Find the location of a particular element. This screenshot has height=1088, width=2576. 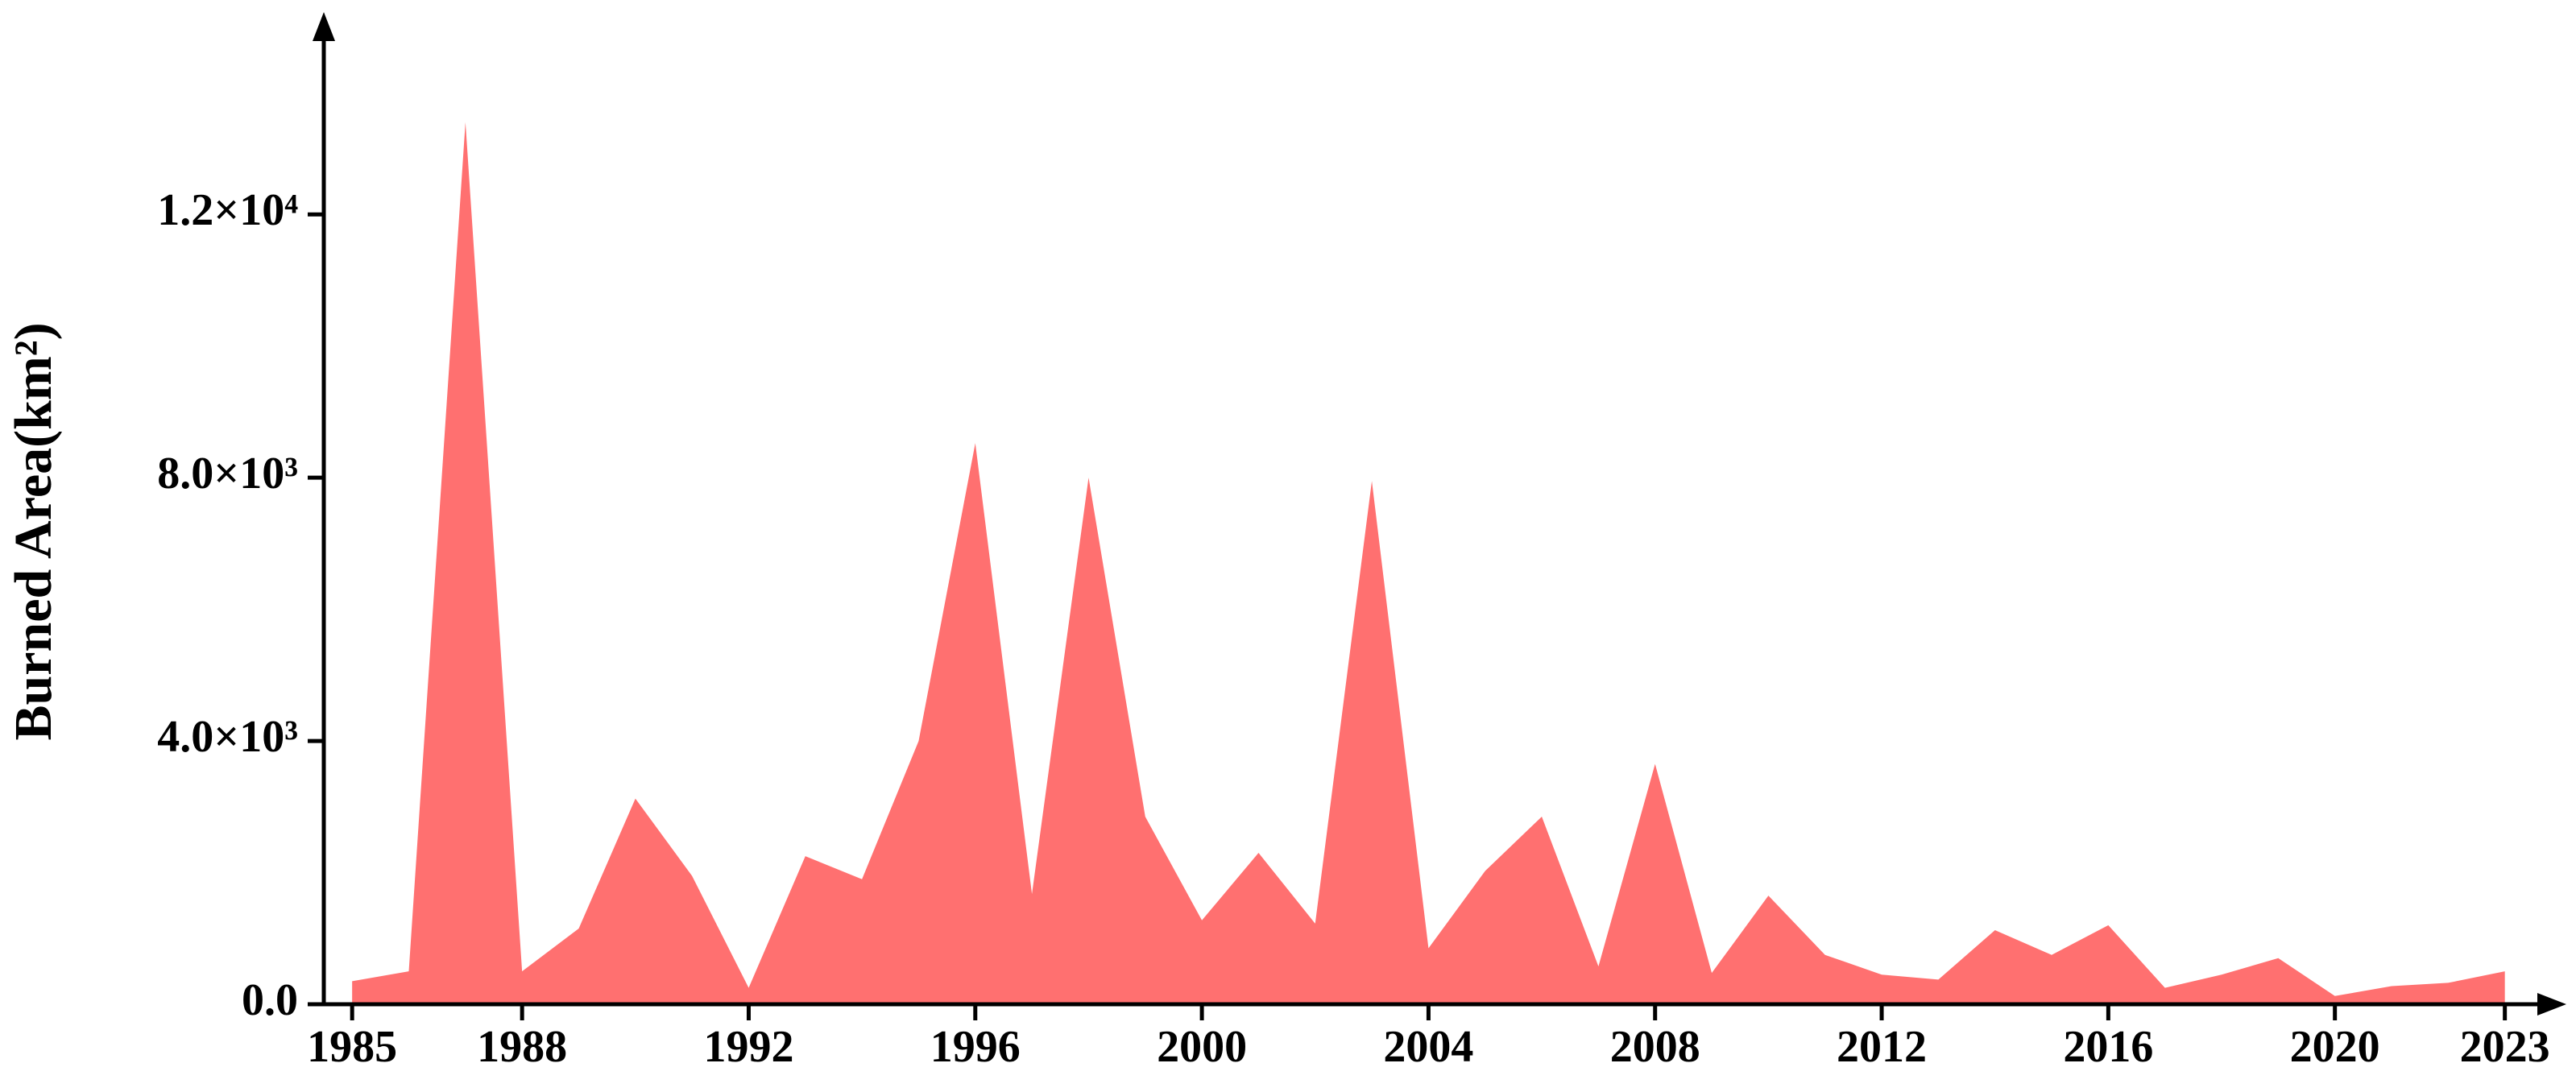

y-tick-label: 8.0×10³ is located at coordinates (227, 473).